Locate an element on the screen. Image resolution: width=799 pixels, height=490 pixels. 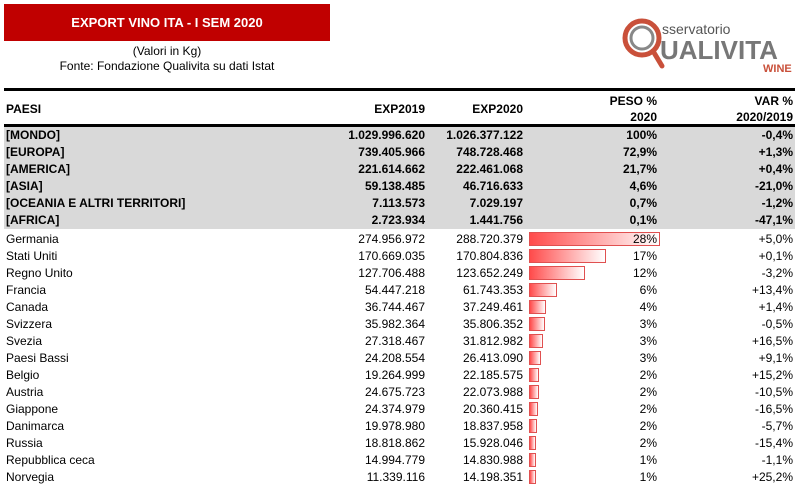
var-value: -1,2% is located at coordinates (777, 203).